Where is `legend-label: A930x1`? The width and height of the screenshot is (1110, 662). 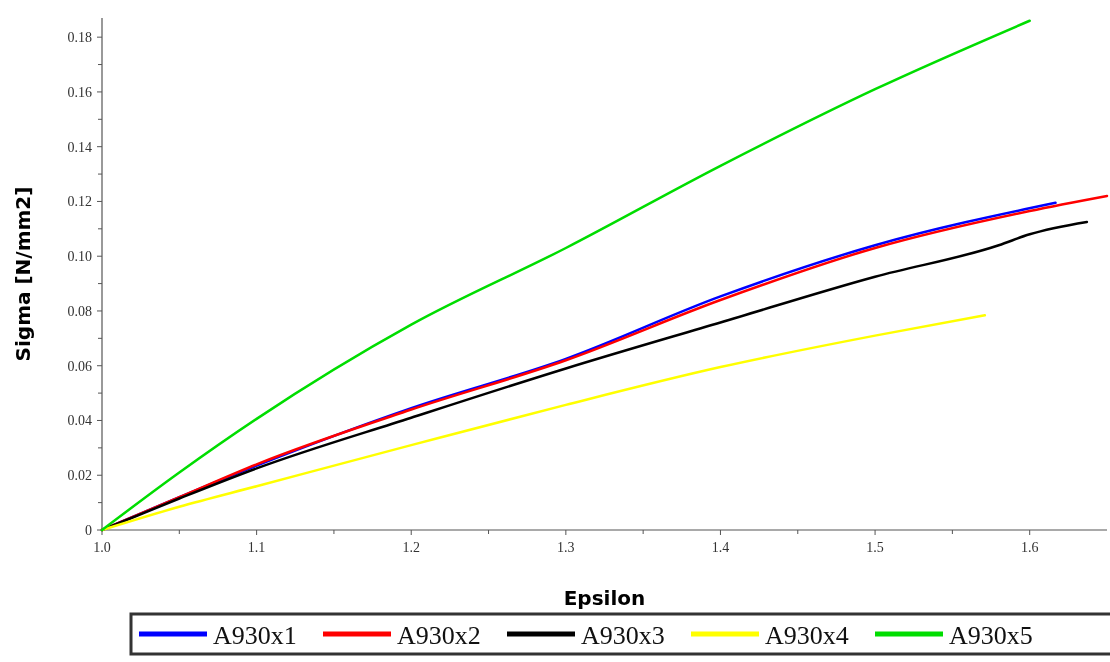 legend-label: A930x1 is located at coordinates (255, 635).